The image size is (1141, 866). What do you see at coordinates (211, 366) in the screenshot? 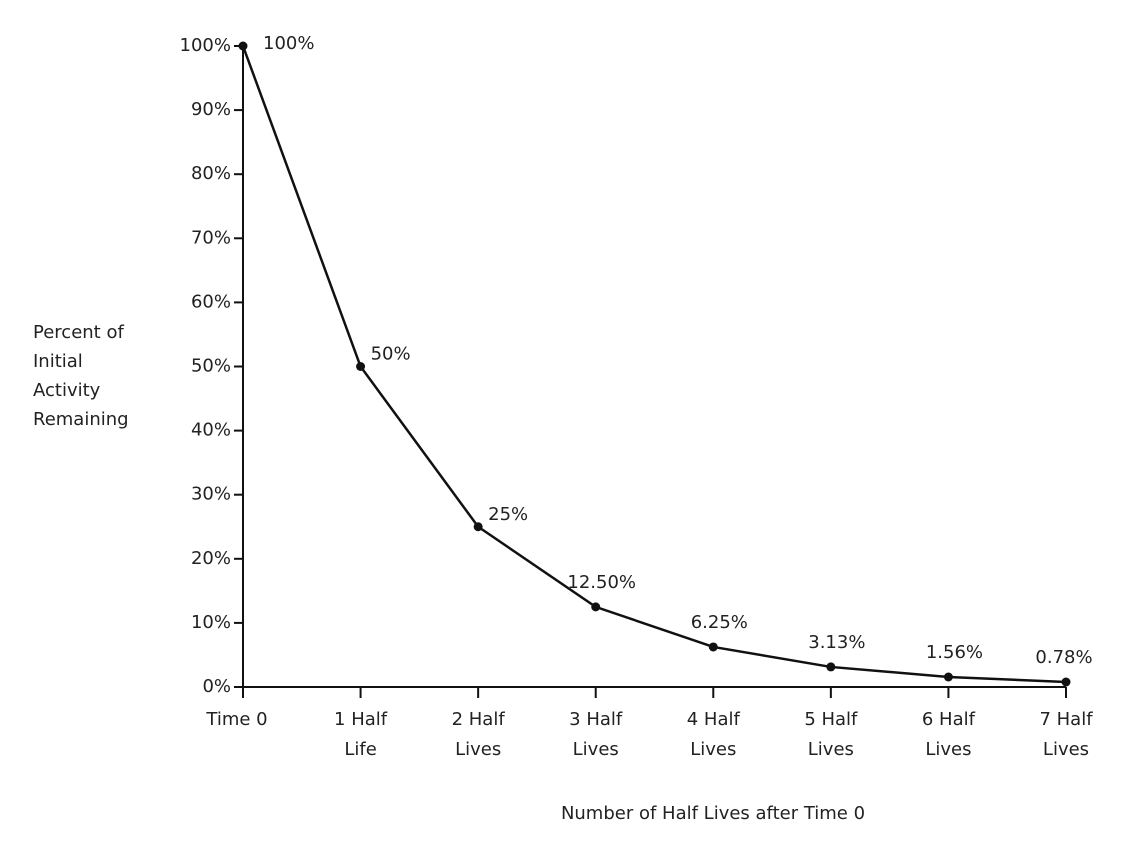
I see `y-tick-label: 50%` at bounding box center [211, 366].